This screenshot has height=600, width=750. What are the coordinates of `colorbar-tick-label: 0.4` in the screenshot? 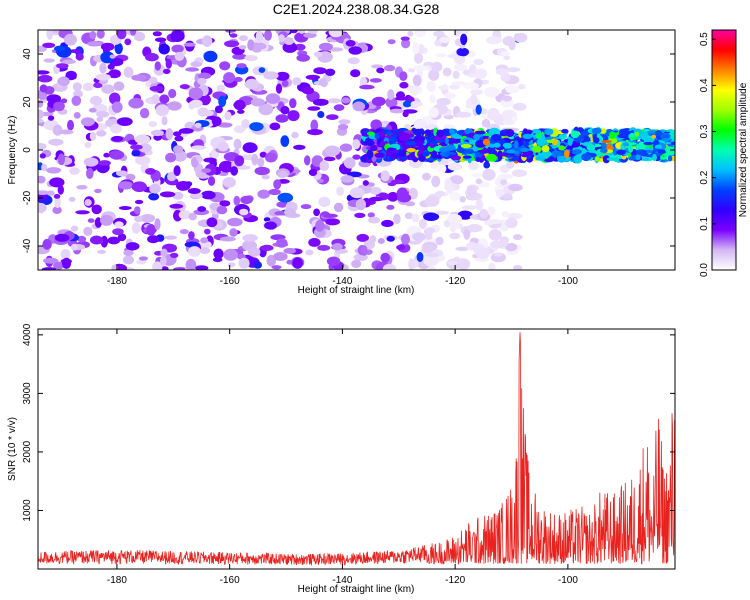 It's located at (704, 85).